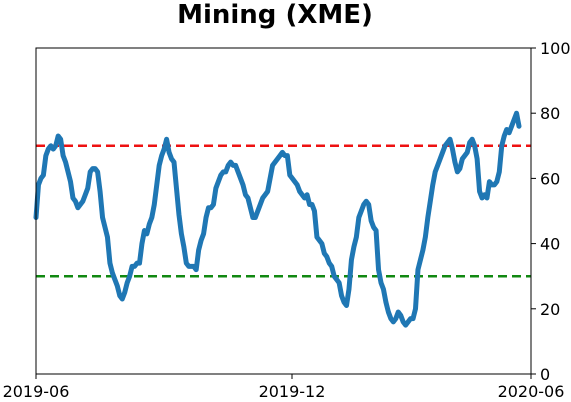 This screenshot has height=402, width=571. I want to click on y-tick-label: 20, so click(550, 309).